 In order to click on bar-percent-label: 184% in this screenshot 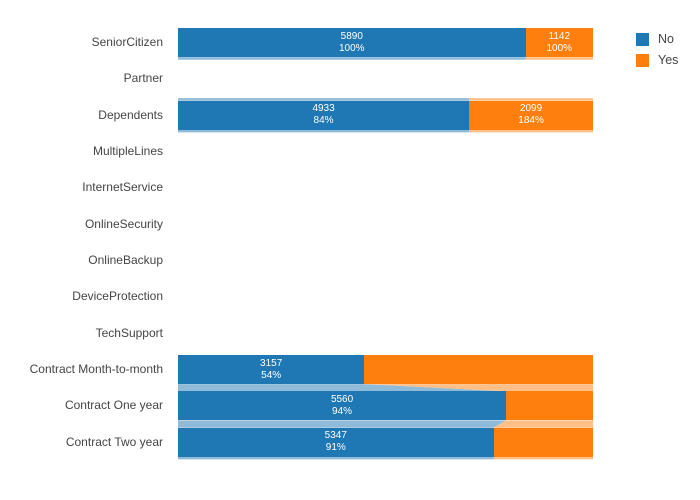, I will do `click(531, 121)`.